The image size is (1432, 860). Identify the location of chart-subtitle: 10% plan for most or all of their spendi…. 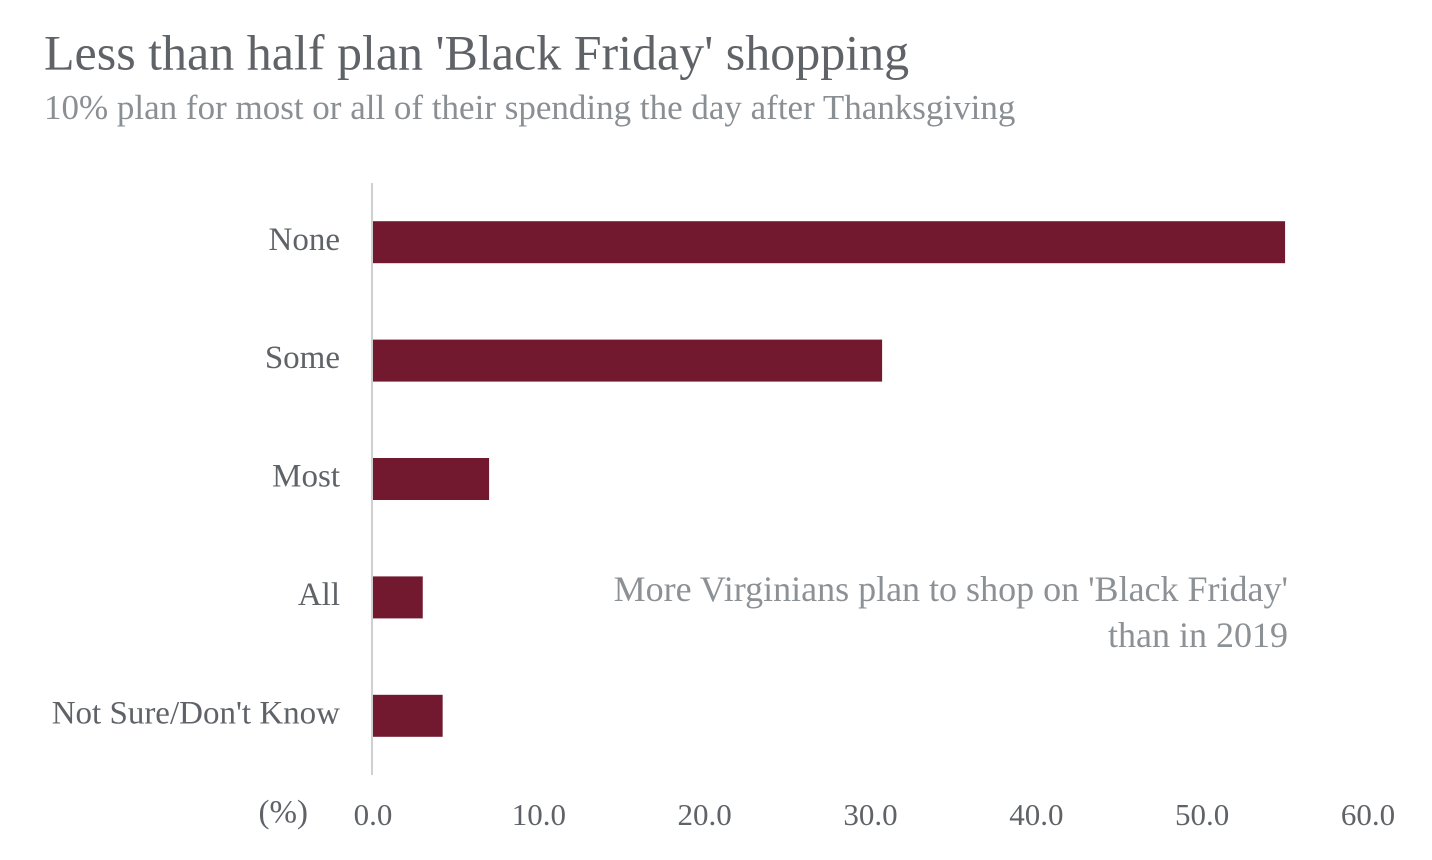
(529, 107).